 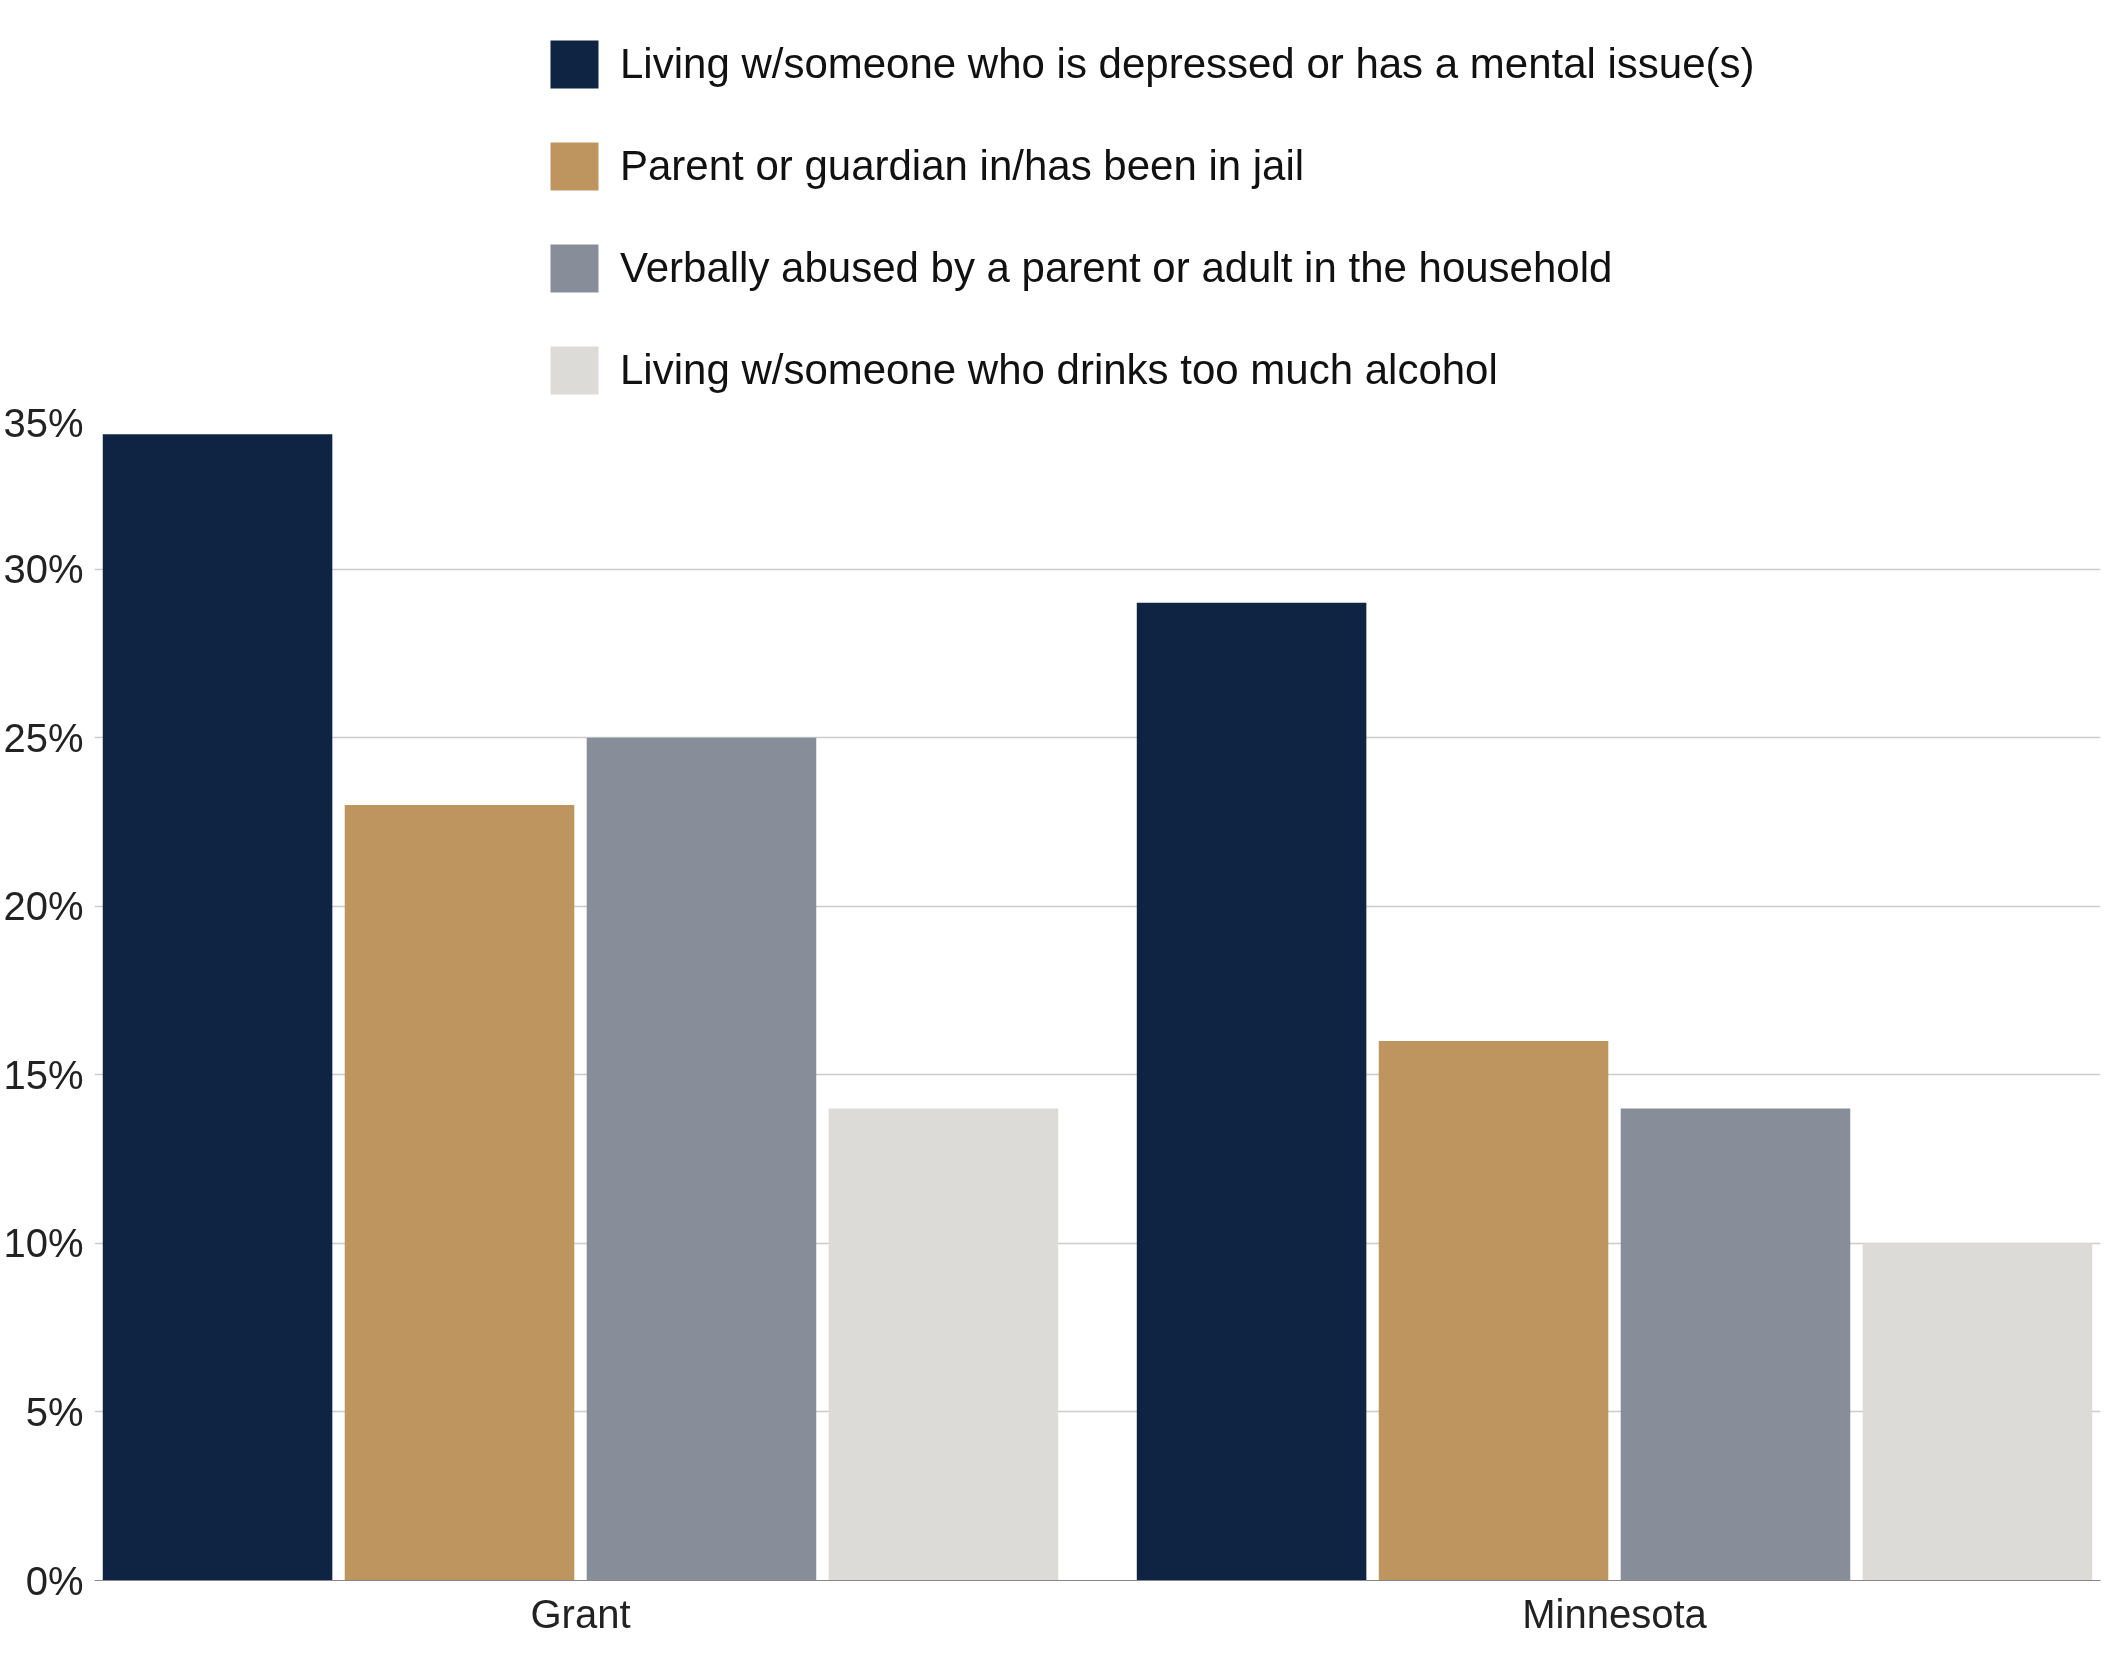 What do you see at coordinates (580, 1613) in the screenshot?
I see `x-tick-label: Grant` at bounding box center [580, 1613].